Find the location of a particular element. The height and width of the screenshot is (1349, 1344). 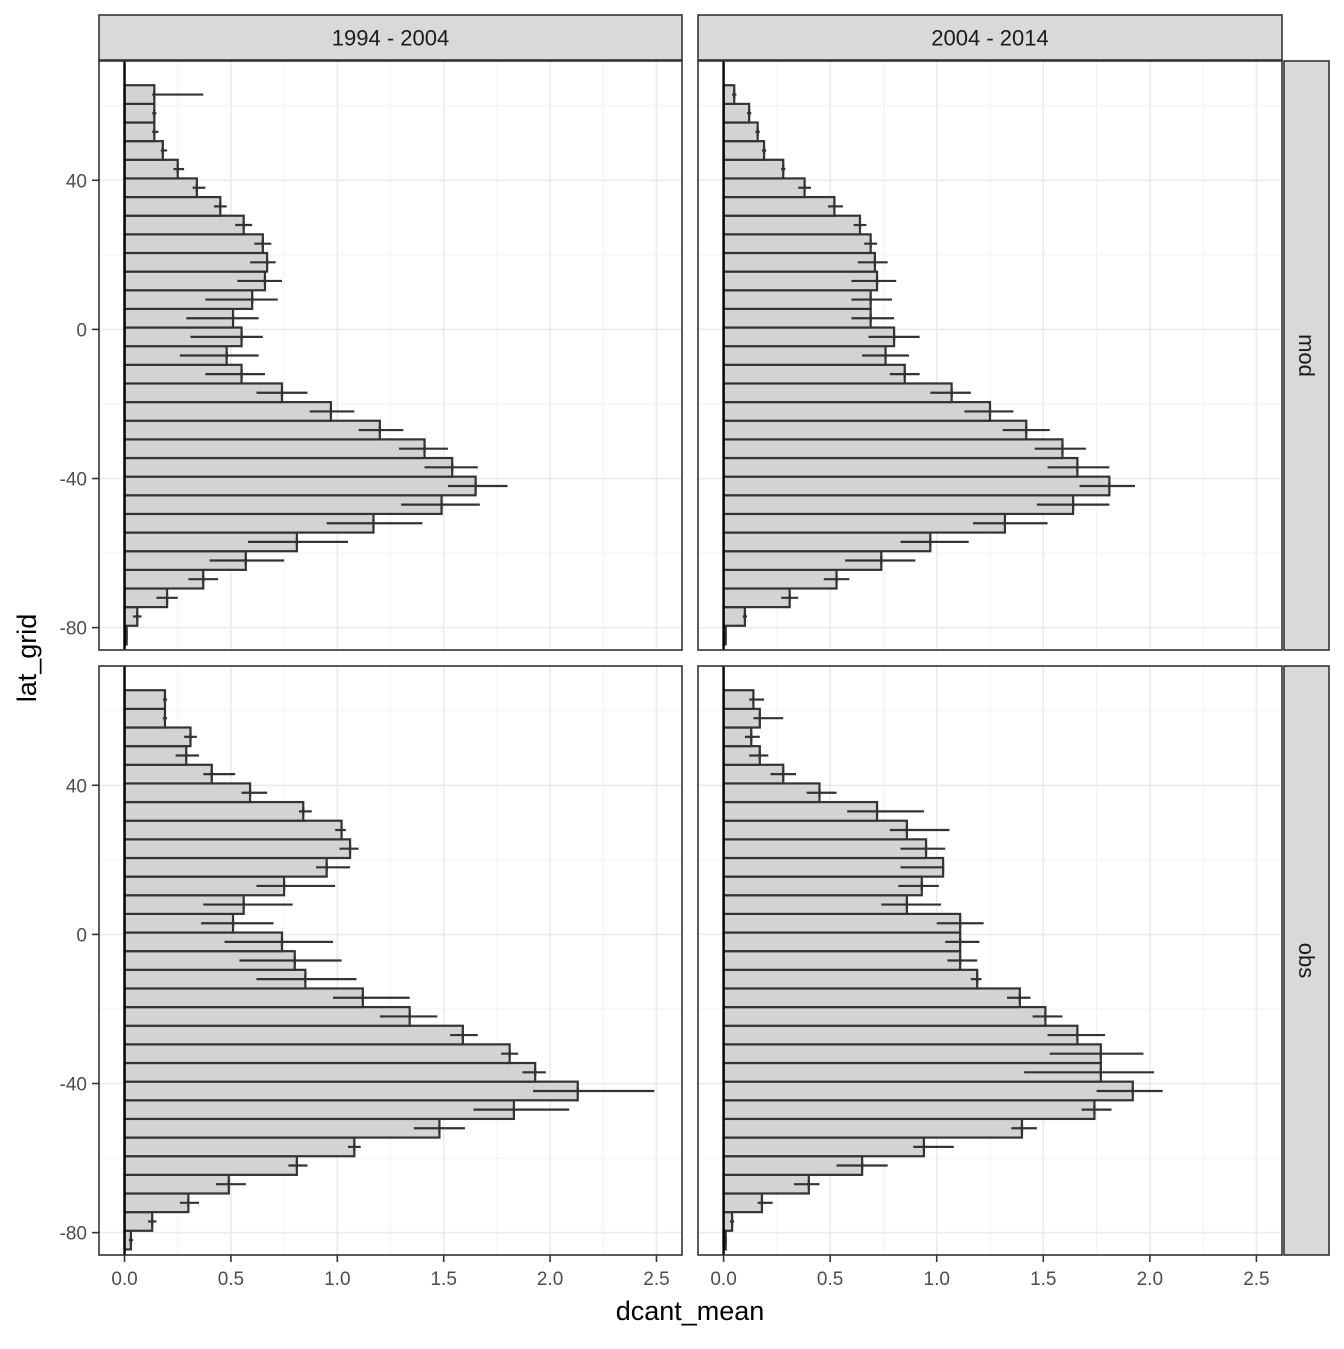

y-tick-label: 40 is located at coordinates (76, 181).